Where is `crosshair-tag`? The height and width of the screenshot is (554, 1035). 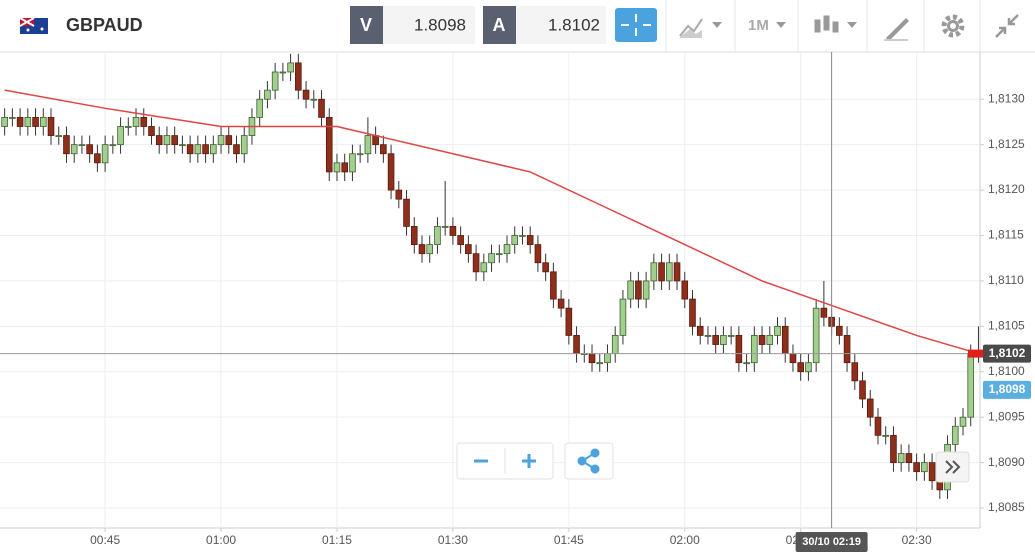
crosshair-tag is located at coordinates (831, 542).